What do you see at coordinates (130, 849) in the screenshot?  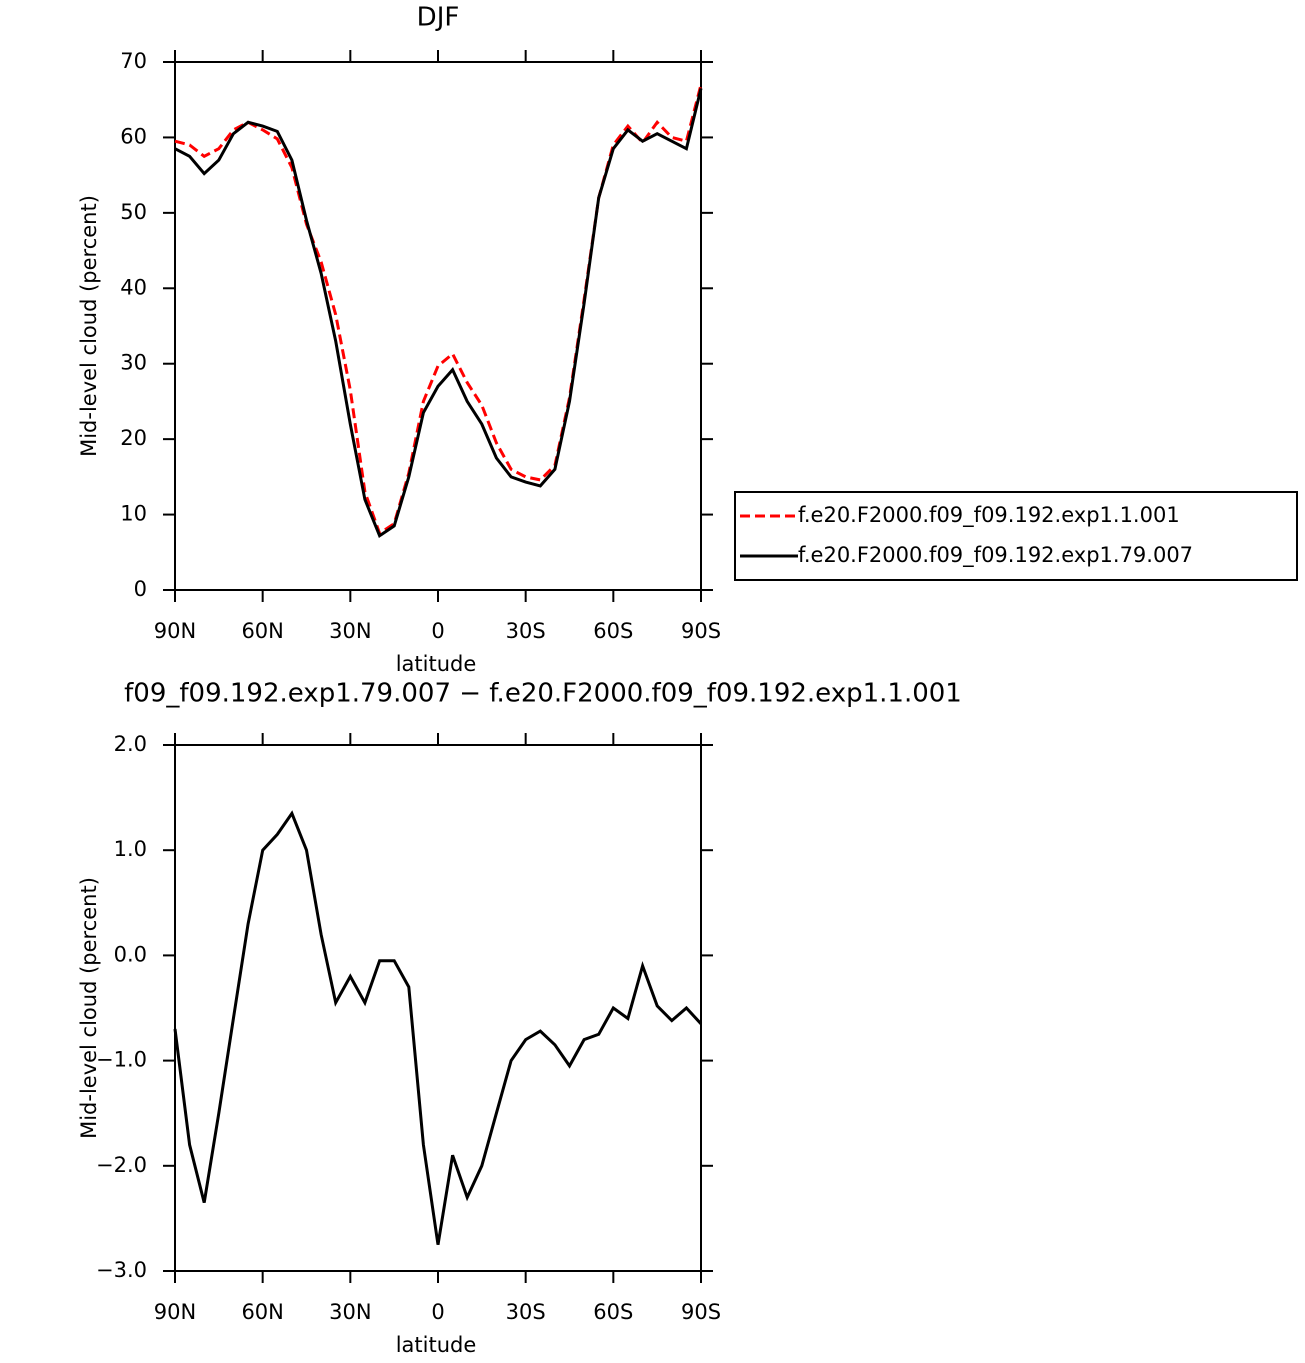 I see `y-tick-label: 1.0` at bounding box center [130, 849].